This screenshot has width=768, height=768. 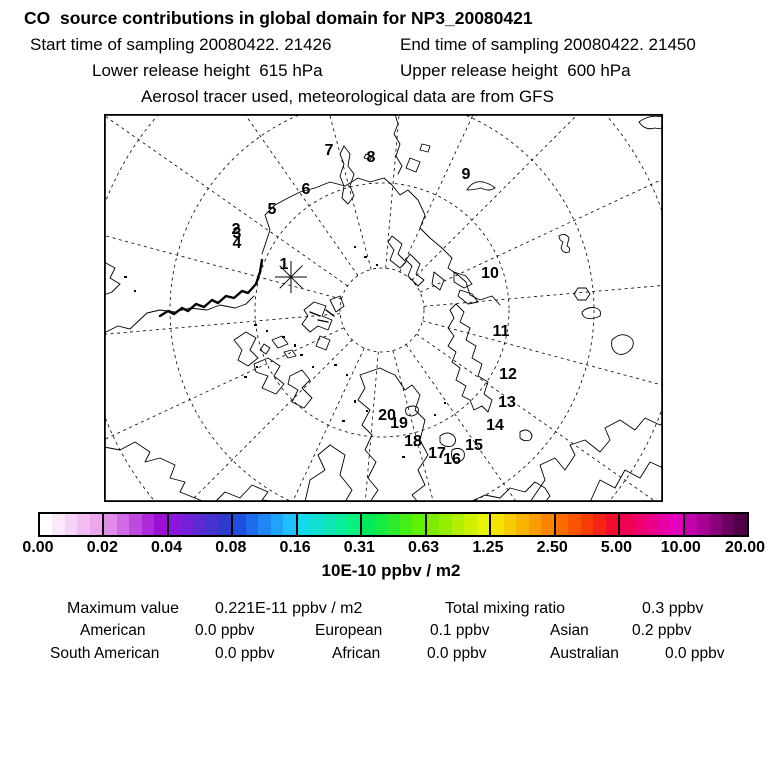 I want to click on stat-item: African, so click(x=356, y=653).